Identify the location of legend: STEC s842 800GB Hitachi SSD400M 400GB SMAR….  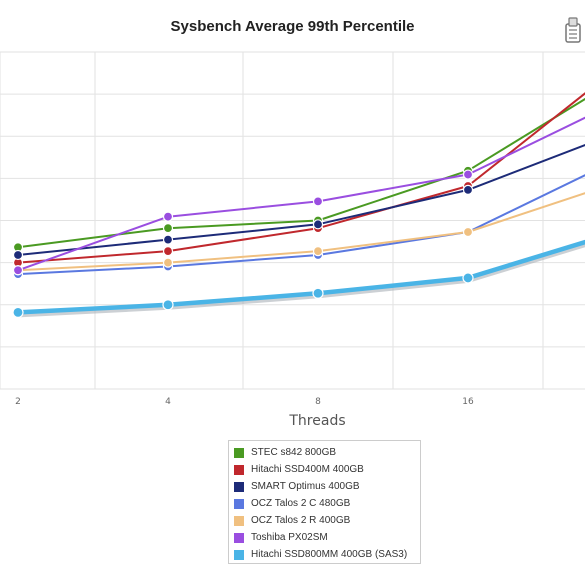
(324, 502).